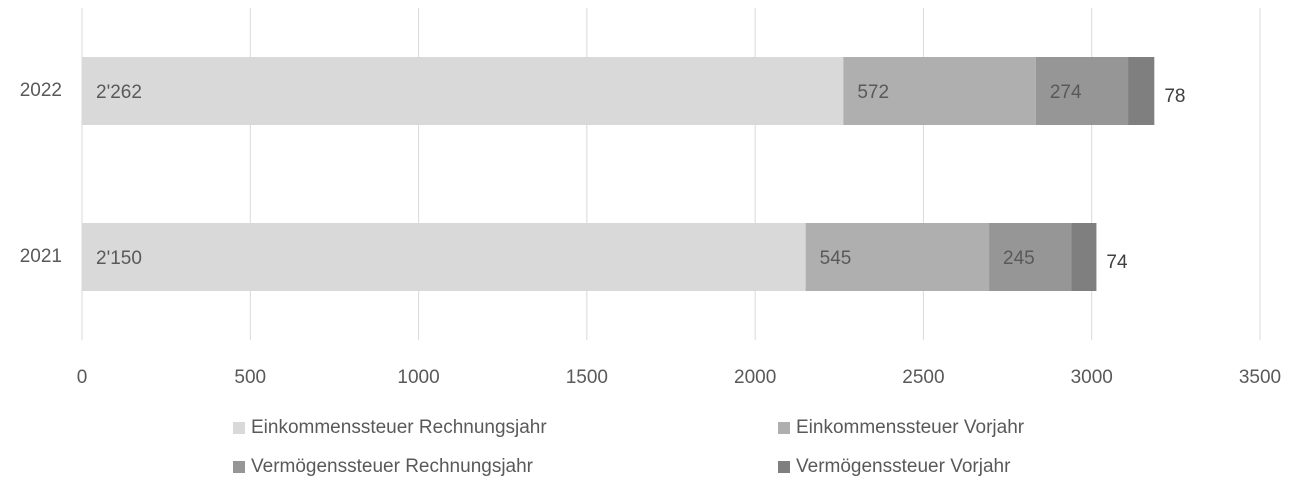 Image resolution: width=1301 pixels, height=487 pixels. What do you see at coordinates (1066, 92) in the screenshot?
I see `data-label: 274` at bounding box center [1066, 92].